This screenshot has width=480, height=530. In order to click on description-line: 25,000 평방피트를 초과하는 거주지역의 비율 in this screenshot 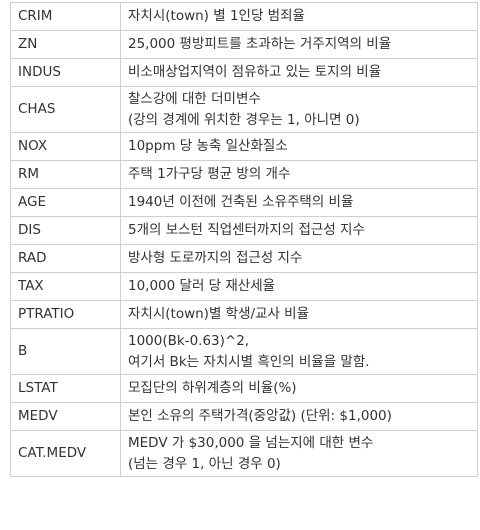, I will do `click(260, 44)`.